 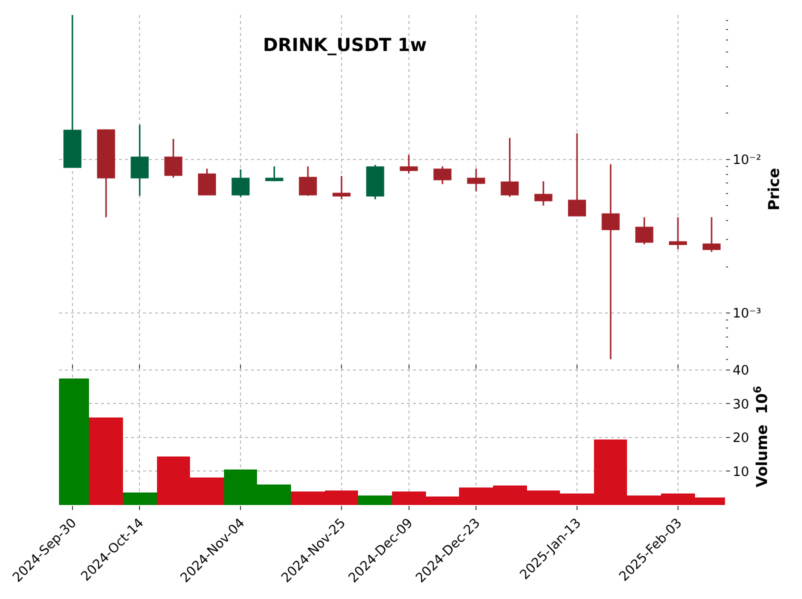 What do you see at coordinates (741, 371) in the screenshot?
I see `y-tick-label: 40` at bounding box center [741, 371].